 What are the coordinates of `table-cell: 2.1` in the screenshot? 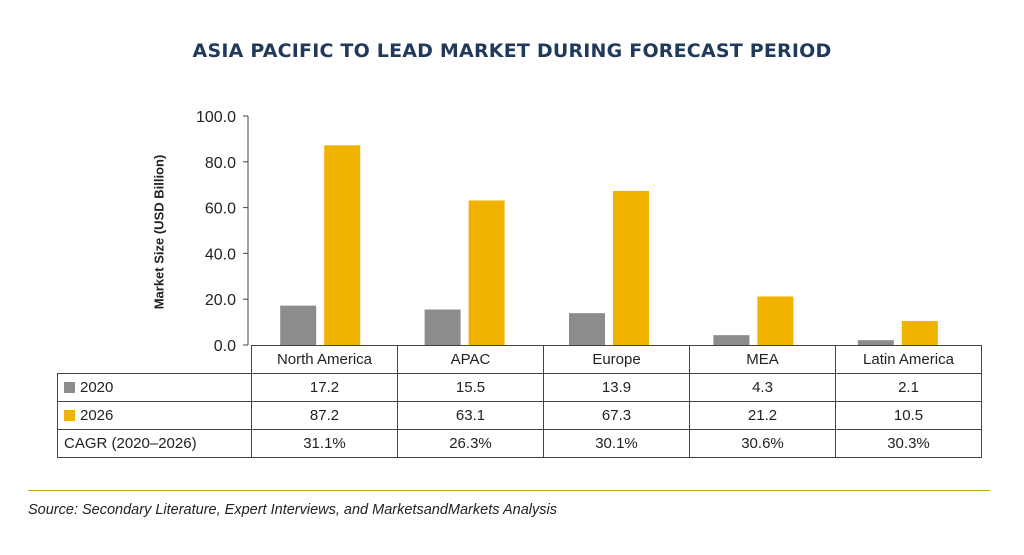 It's located at (908, 387).